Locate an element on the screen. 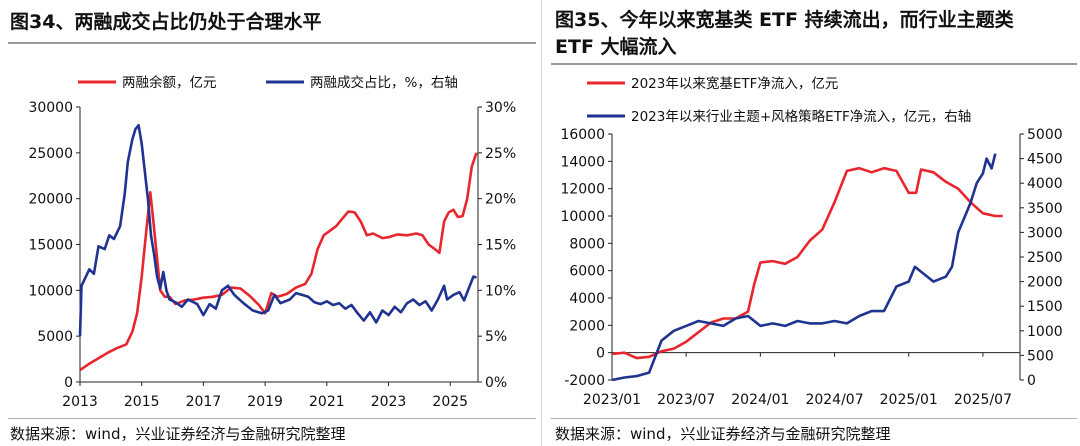 The height and width of the screenshot is (446, 1080). left-chart-legend-label-0: 两融余额，亿元 is located at coordinates (169, 82).